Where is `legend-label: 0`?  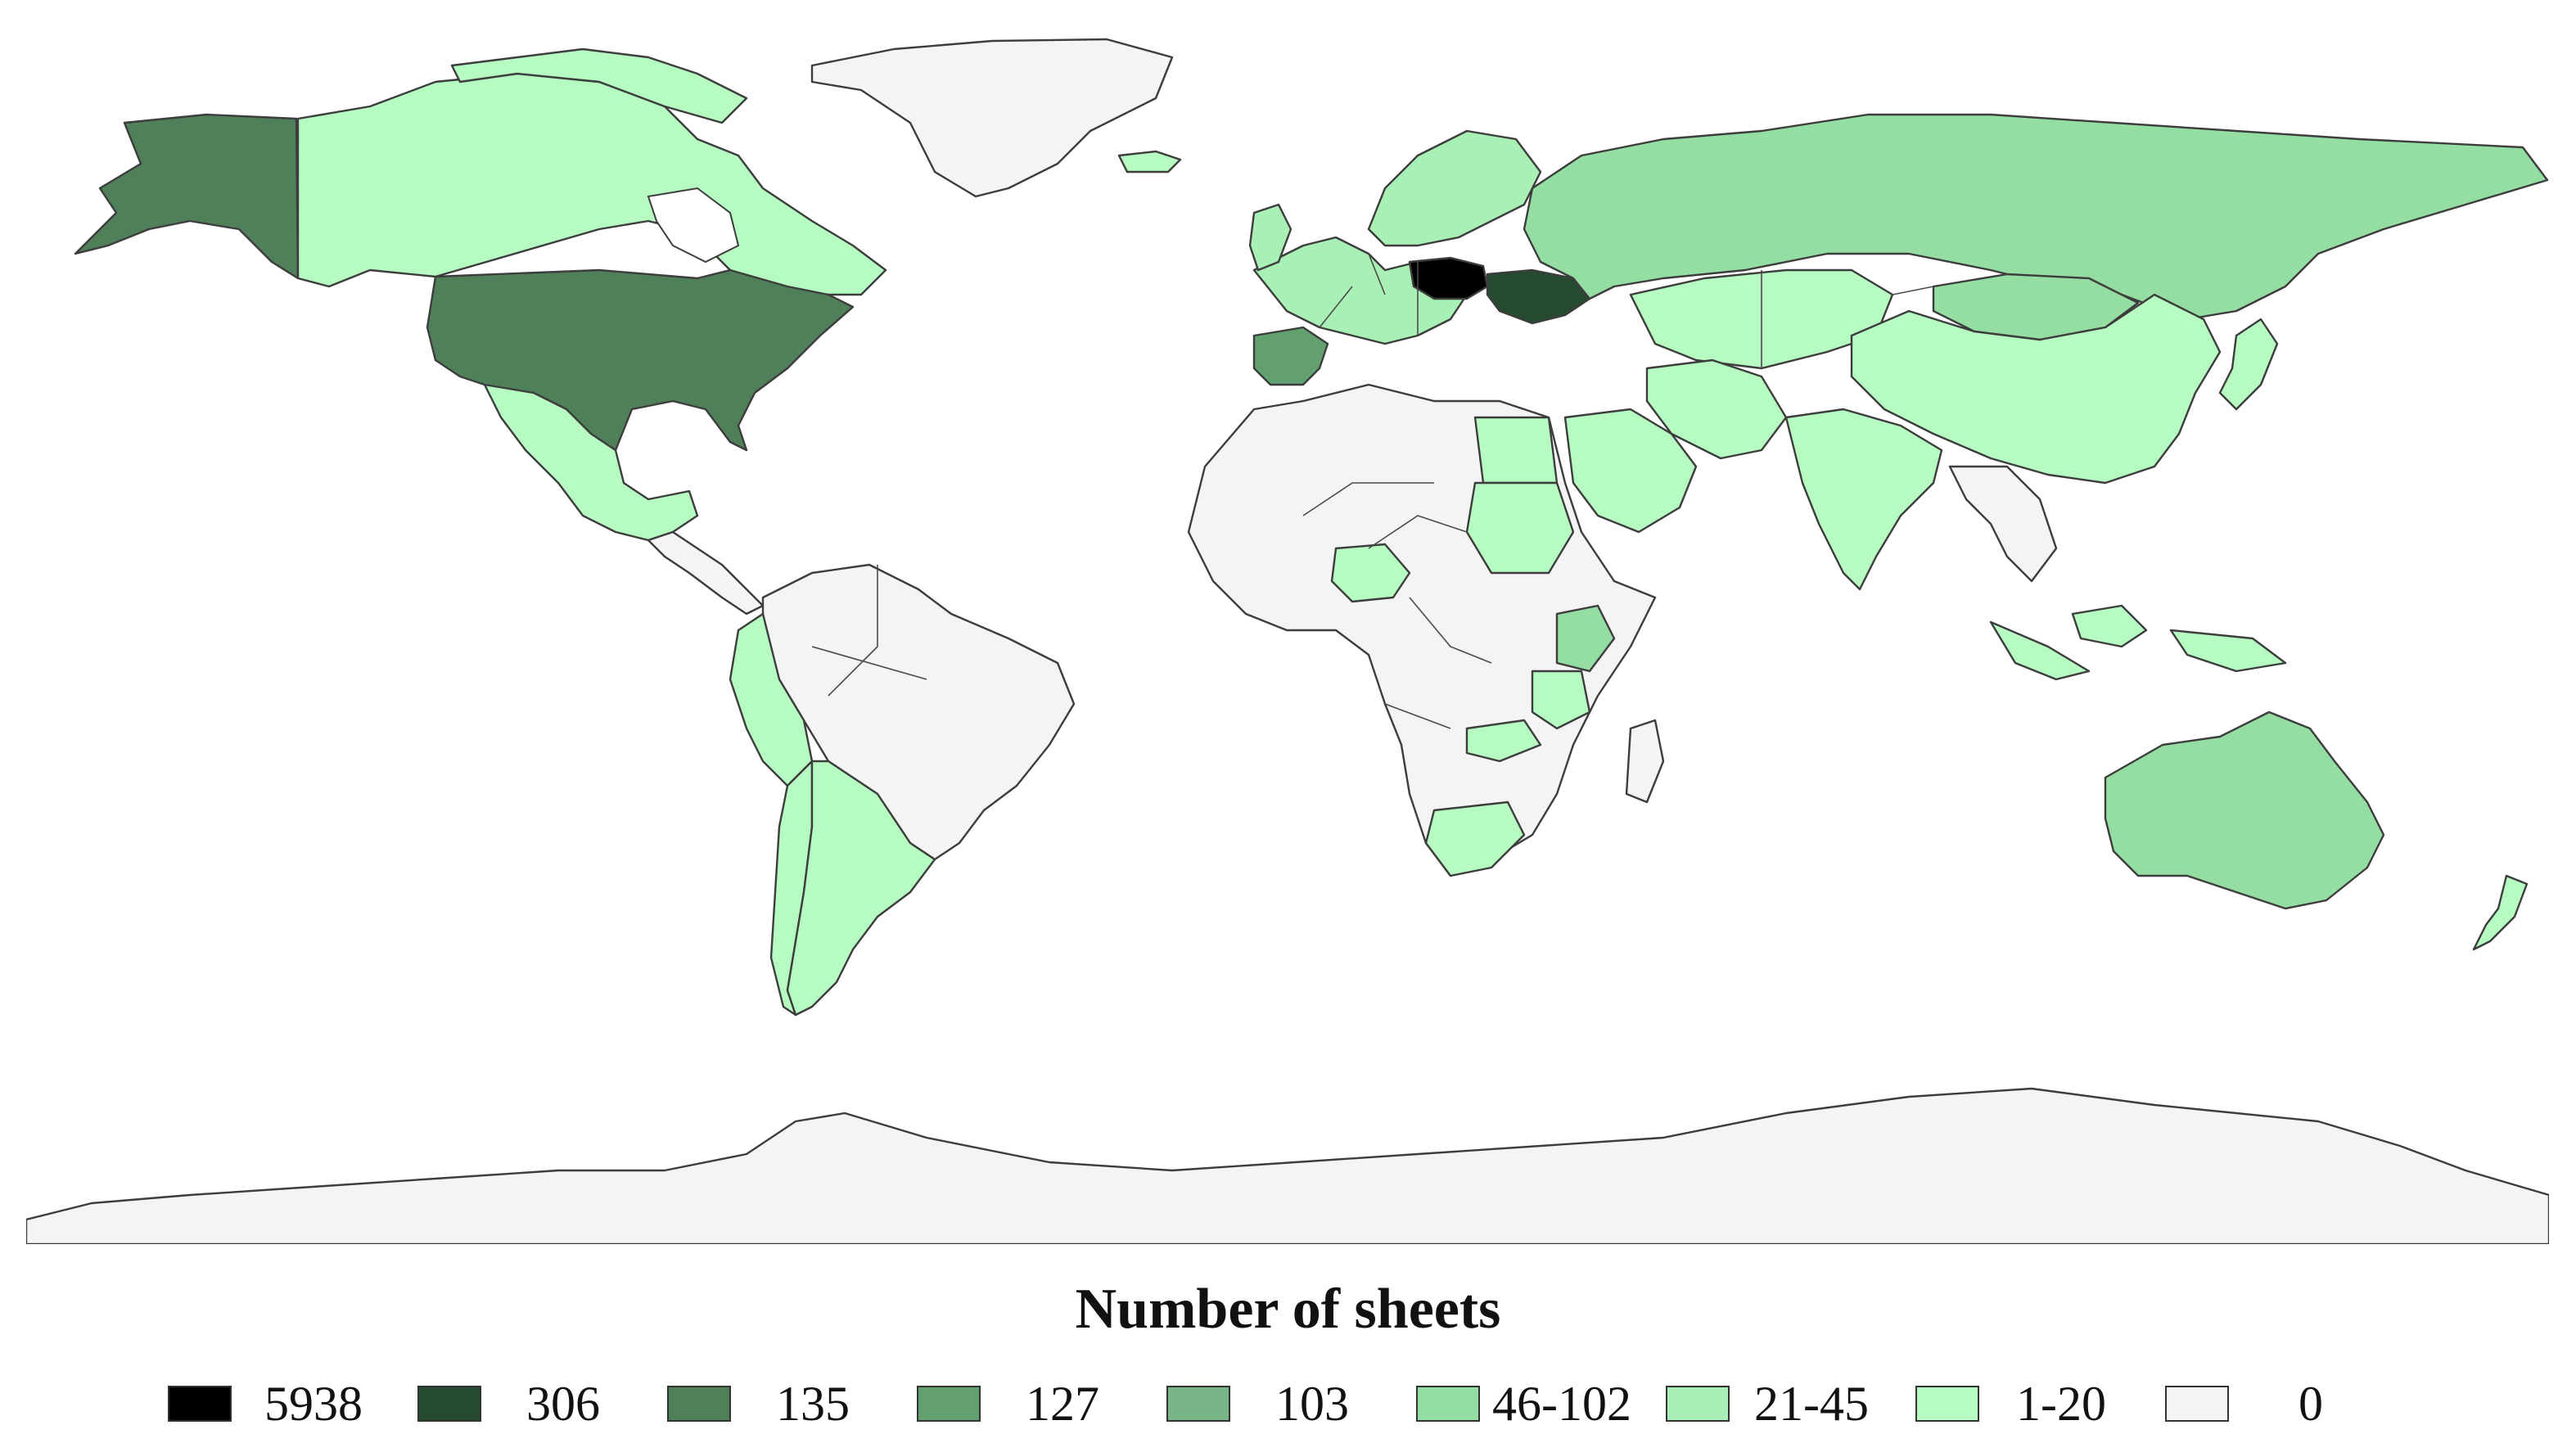 legend-label: 0 is located at coordinates (2311, 1403).